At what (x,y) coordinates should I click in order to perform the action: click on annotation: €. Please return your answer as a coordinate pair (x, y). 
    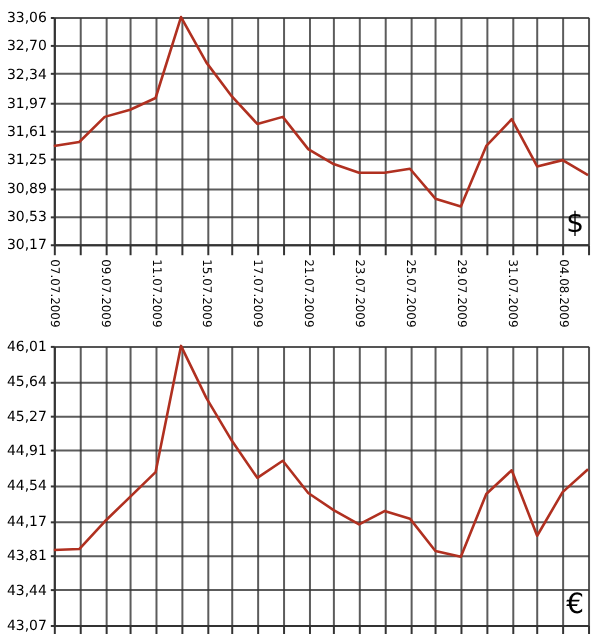
    Looking at the image, I should click on (575, 605).